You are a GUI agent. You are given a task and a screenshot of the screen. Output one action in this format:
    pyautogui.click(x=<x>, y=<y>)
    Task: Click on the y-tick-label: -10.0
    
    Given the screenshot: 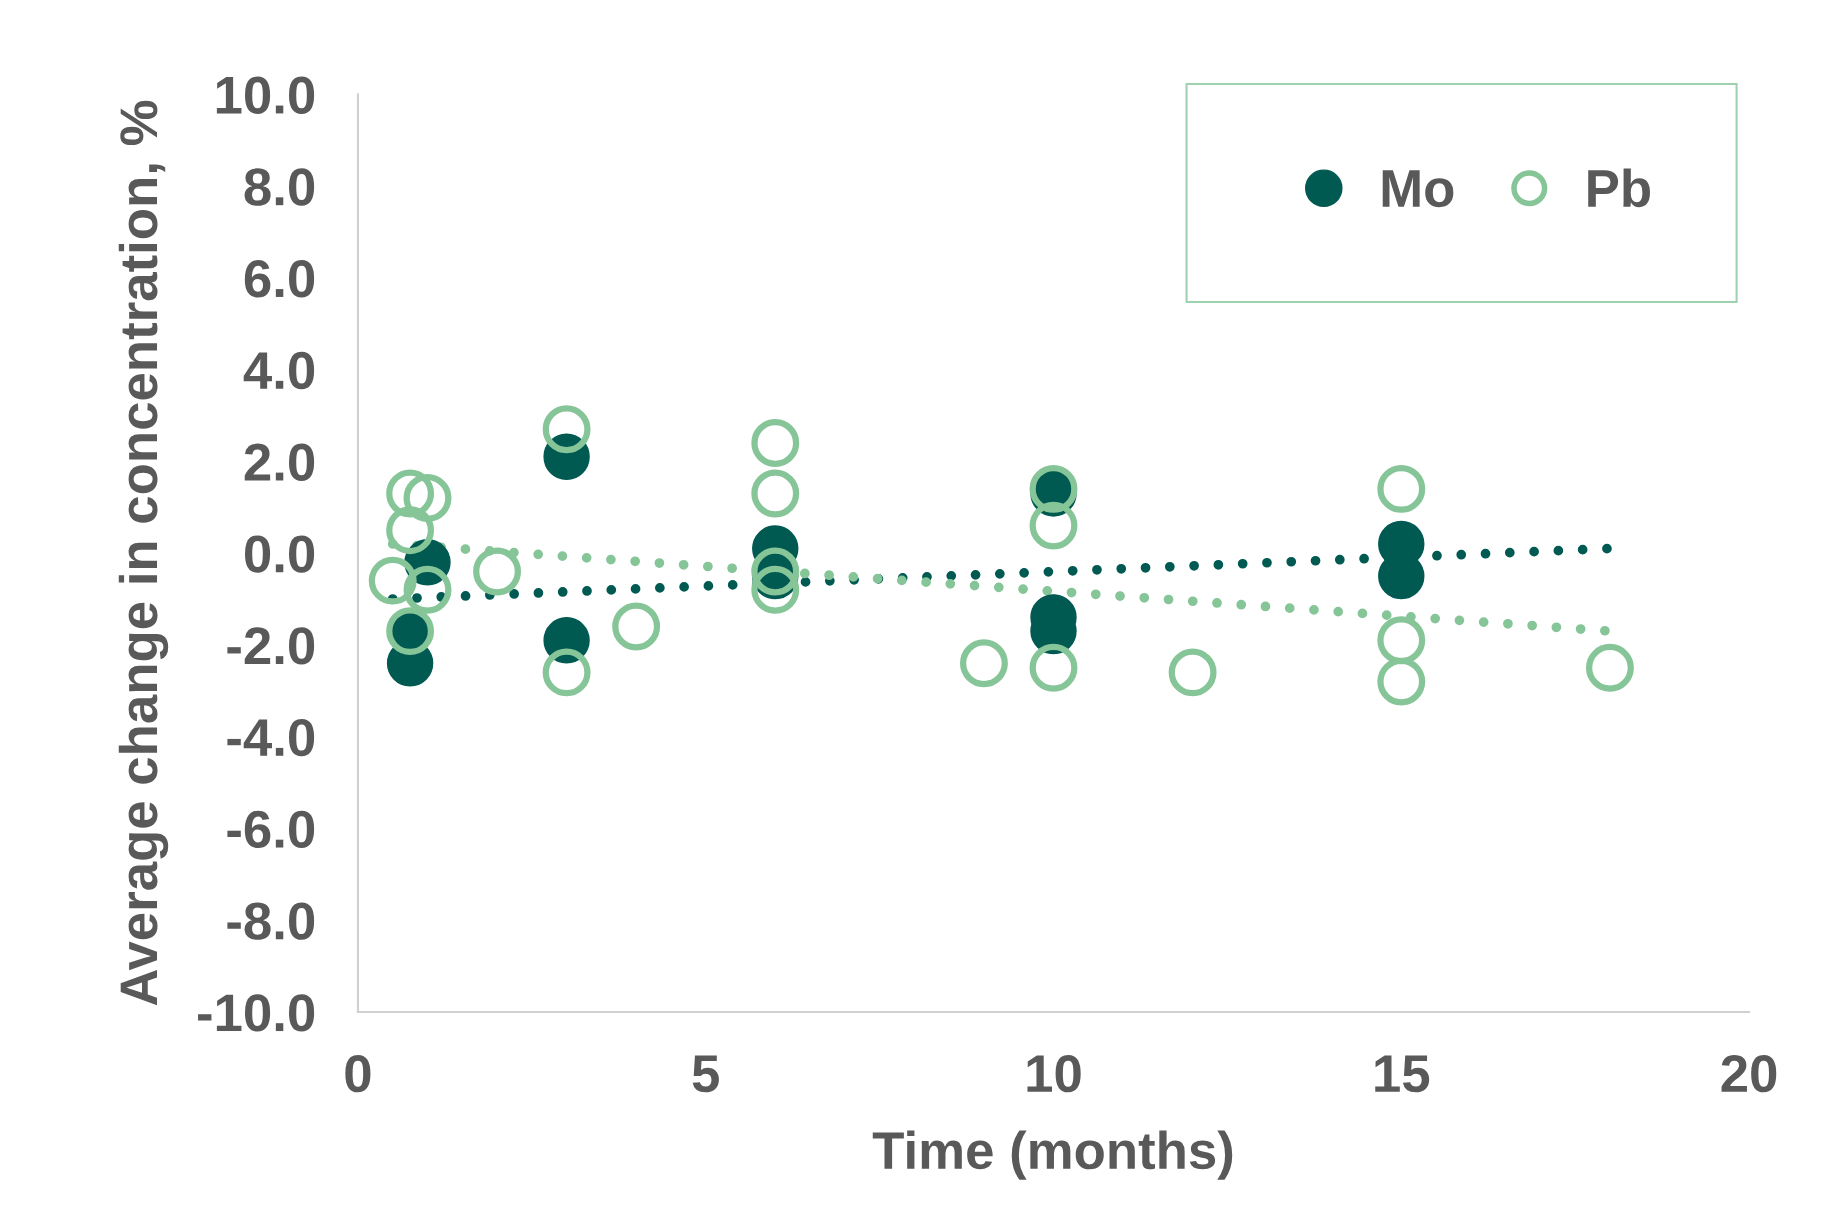 What is the action you would take?
    pyautogui.click(x=256, y=1013)
    